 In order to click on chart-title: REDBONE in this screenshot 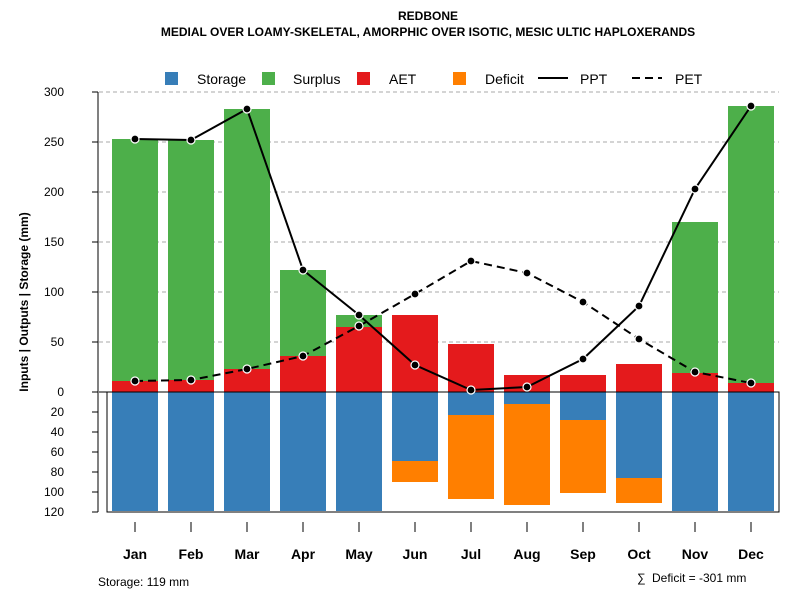, I will do `click(428, 16)`.